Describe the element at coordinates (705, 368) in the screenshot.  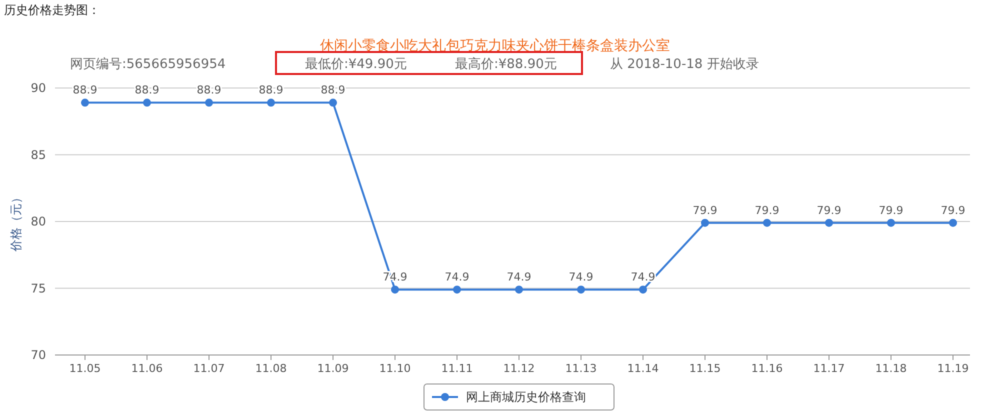
I see `x-tick-label: 11.15` at that location.